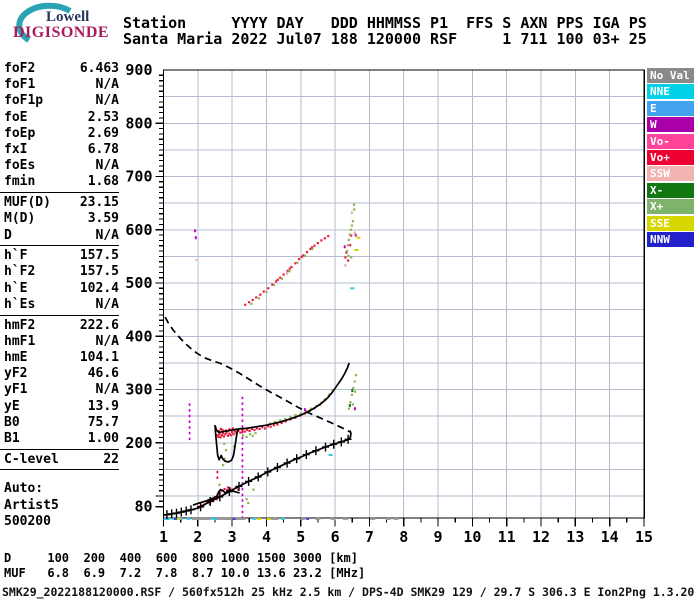 Image resolution: width=700 pixels, height=600 pixels. I want to click on param-row: hmE 104.1, so click(61, 358).